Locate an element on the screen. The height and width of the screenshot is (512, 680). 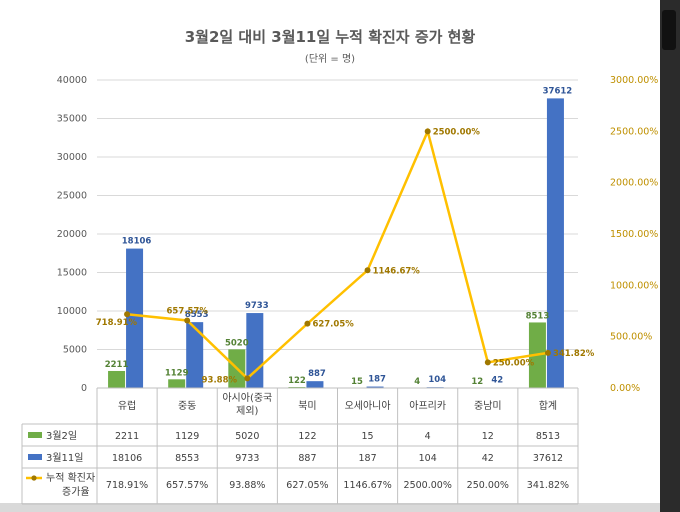
data-label-march2: 15 is located at coordinates (357, 382).